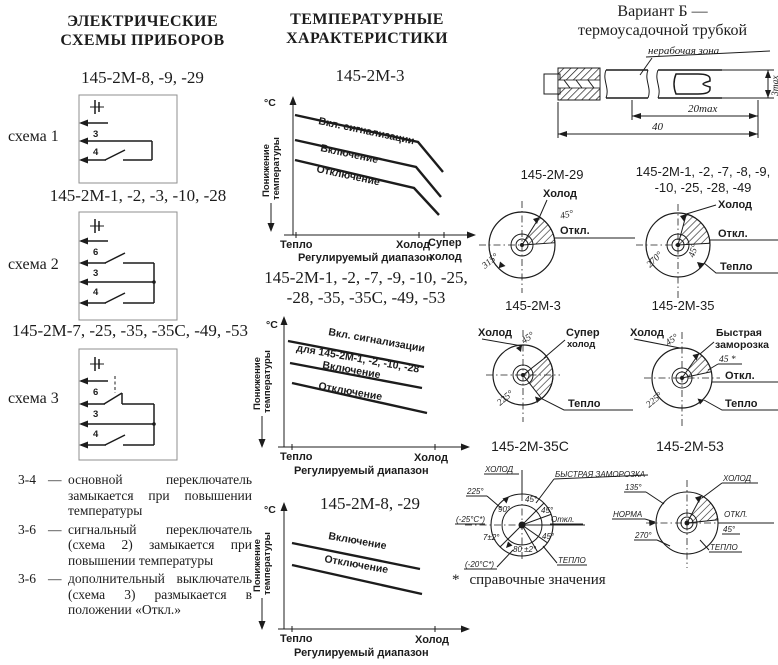 This screenshot has height=665, width=778. What do you see at coordinates (693, 521) in the screenshot?
I see `dial-145-2m-53: ХОЛОД 135° НОРМА 270° ОТКЛ. 45° ТЕПЛО` at bounding box center [693, 521].